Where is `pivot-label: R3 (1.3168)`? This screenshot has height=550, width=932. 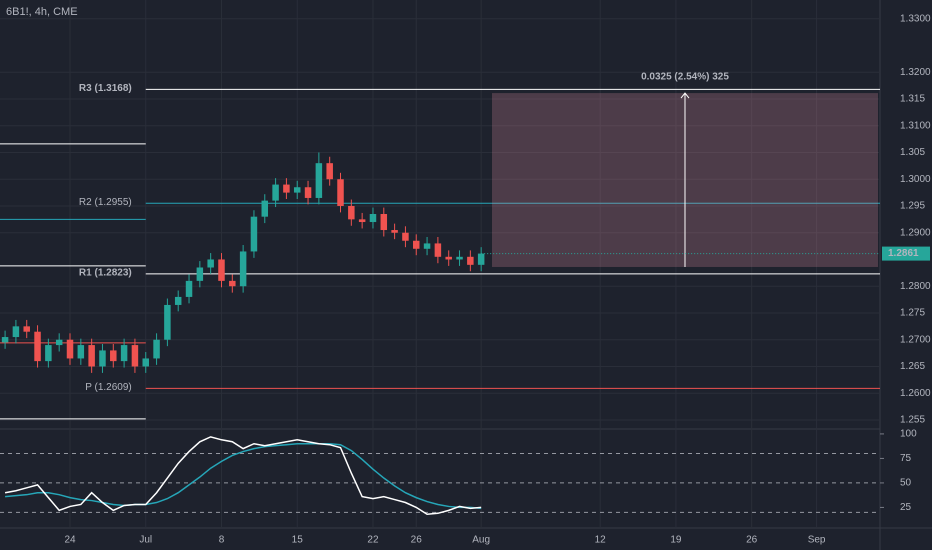
pivot-label: R3 (1.3168) is located at coordinates (105, 88).